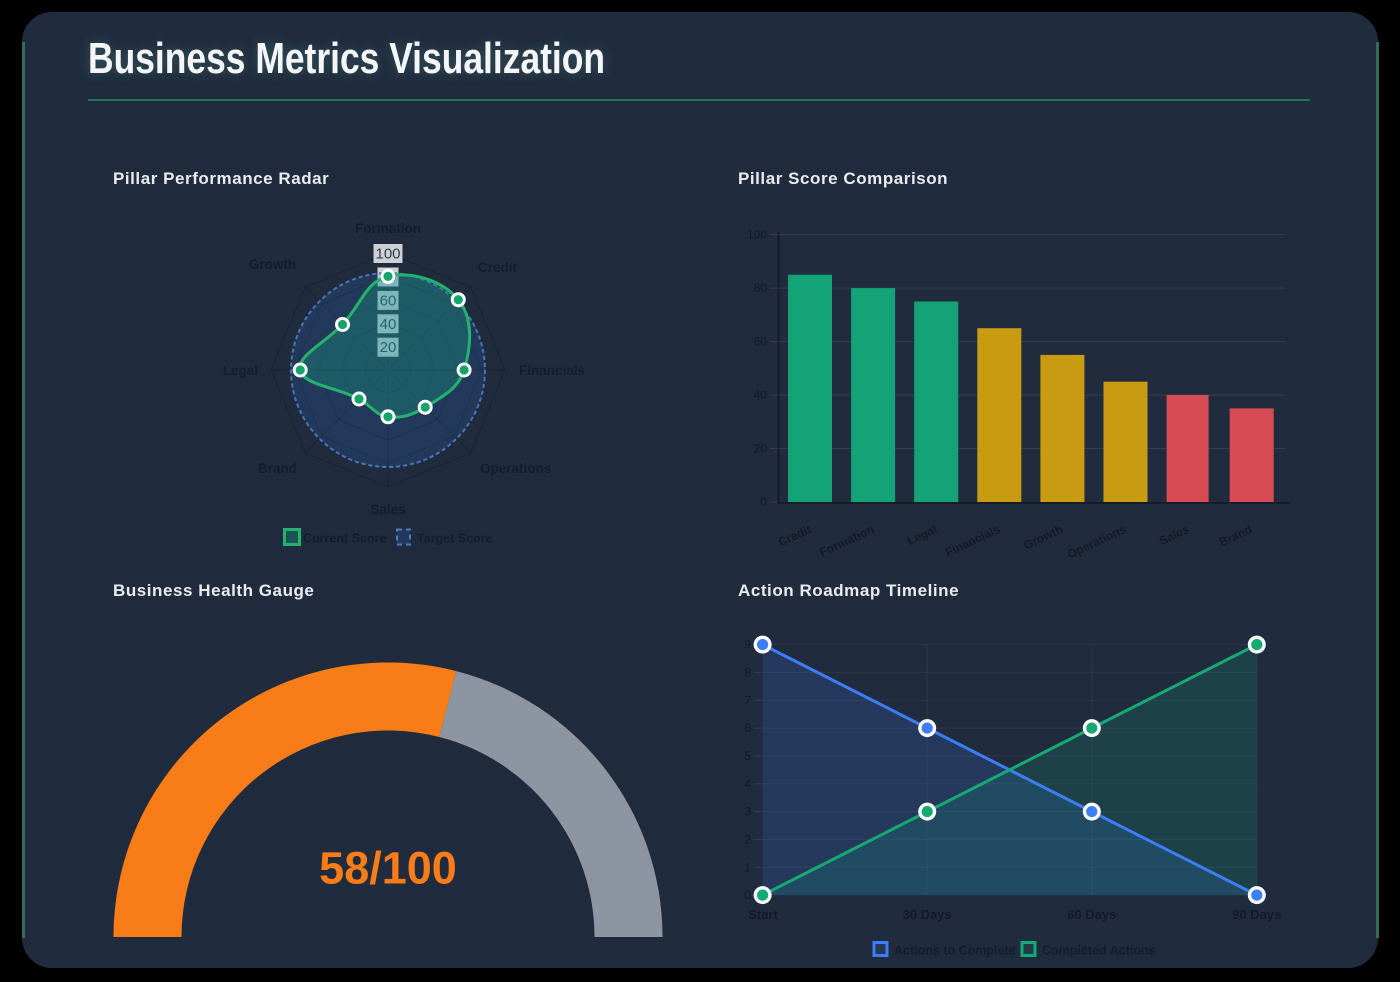 The width and height of the screenshot is (1400, 982). I want to click on svg-text: 9, so click(747, 645).